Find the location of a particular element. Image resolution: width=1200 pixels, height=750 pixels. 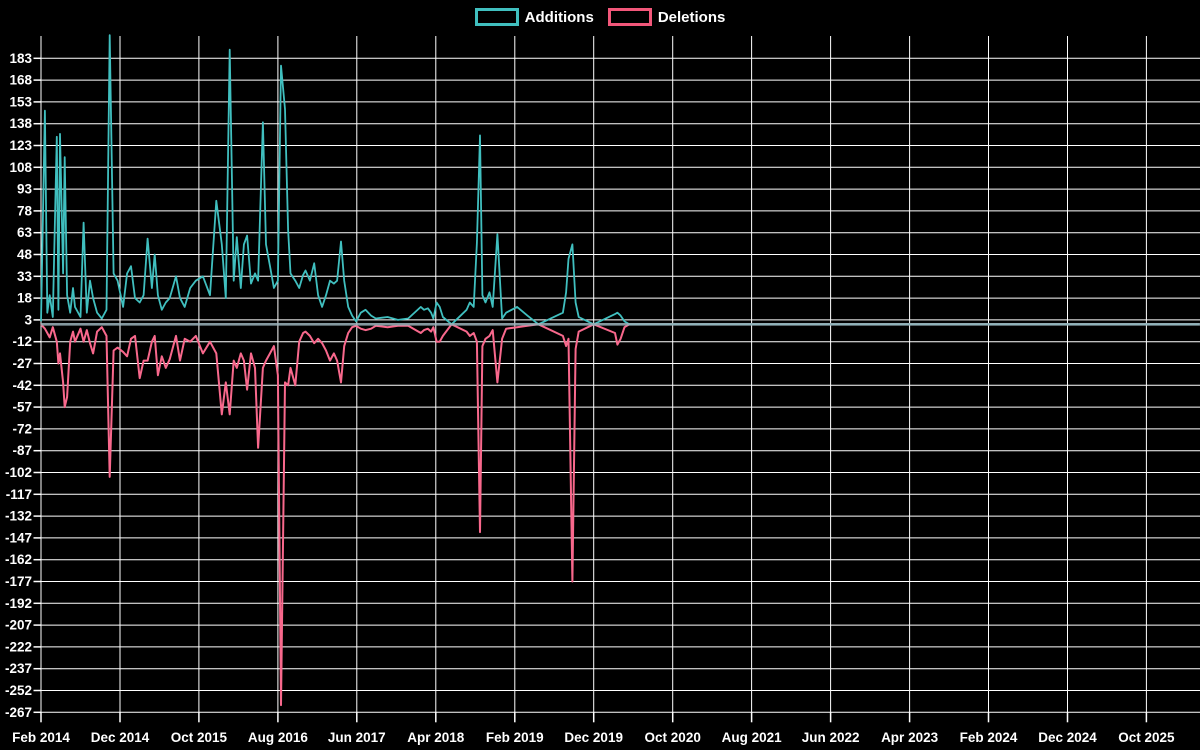

y-tick-label: -207 is located at coordinates (18, 625).